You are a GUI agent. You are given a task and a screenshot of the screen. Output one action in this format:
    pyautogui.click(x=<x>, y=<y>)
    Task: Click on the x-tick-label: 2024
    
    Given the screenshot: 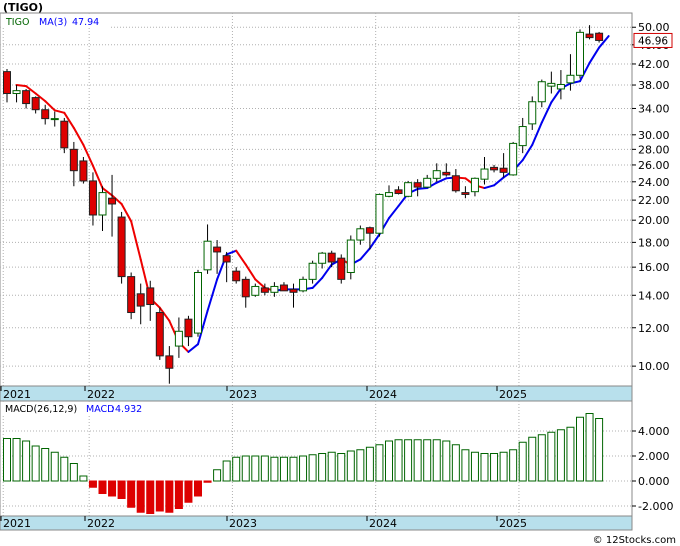 What is the action you would take?
    pyautogui.click(x=383, y=394)
    